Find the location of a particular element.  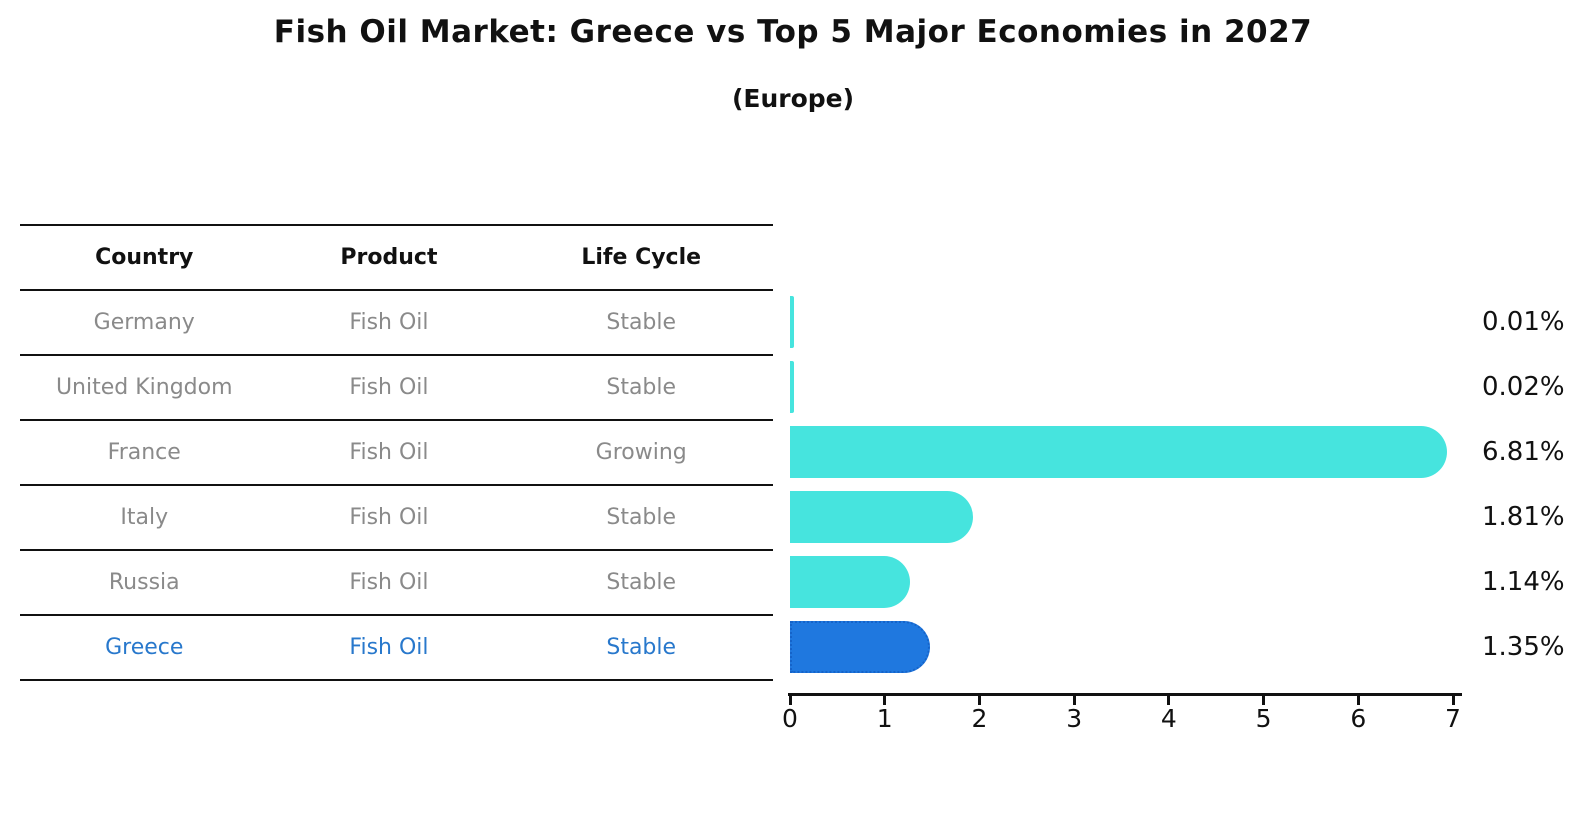

table-row-italy: Italy Fish Oil Stable is located at coordinates (396, 516).